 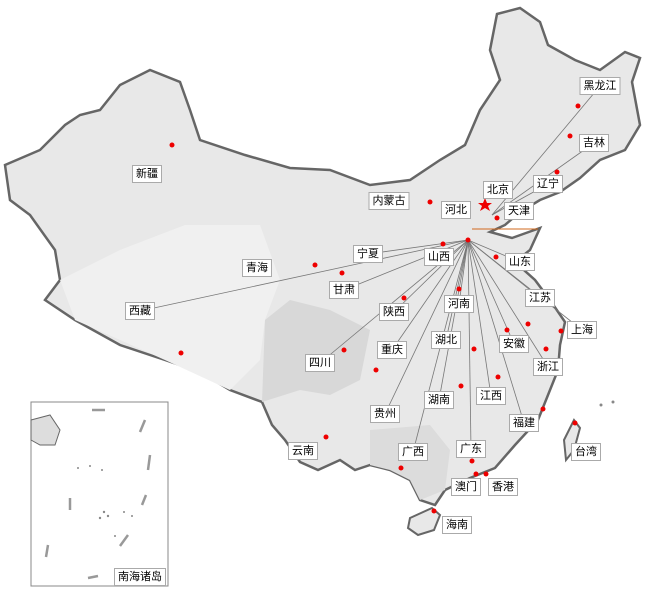 I want to click on province-label: 河南, so click(x=459, y=304).